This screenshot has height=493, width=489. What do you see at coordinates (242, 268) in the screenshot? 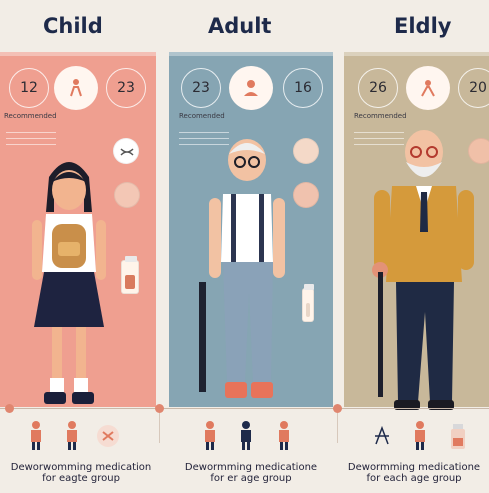
I see `adult-figure` at bounding box center [242, 268].